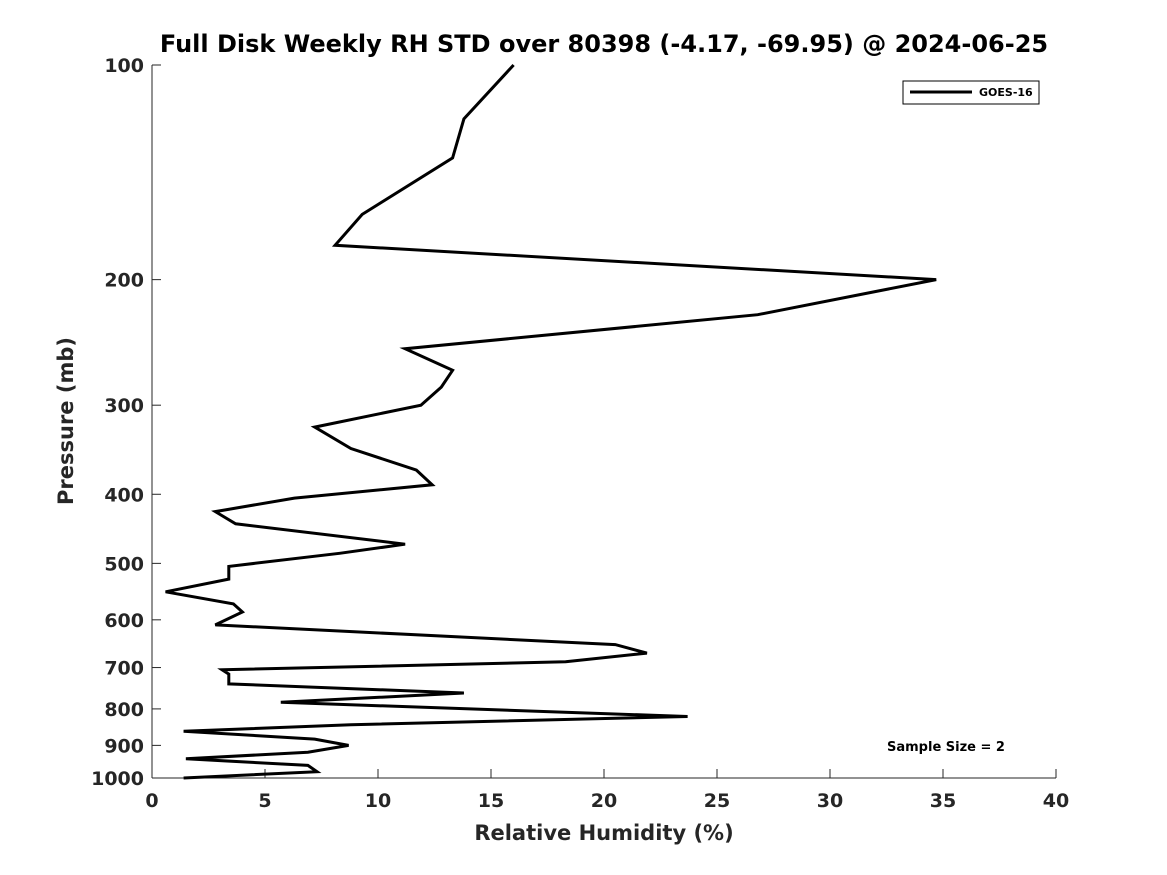 Image resolution: width=1167 pixels, height=875 pixels. What do you see at coordinates (124, 495) in the screenshot?
I see `y-tick-label: 400` at bounding box center [124, 495].